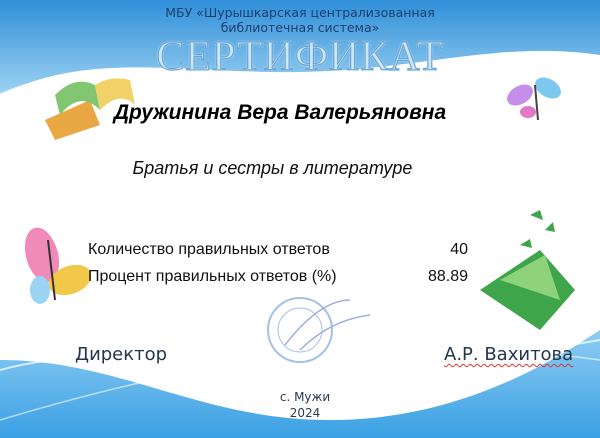 This screenshot has height=438, width=600. I want to click on footer-year: 2024, so click(305, 413).